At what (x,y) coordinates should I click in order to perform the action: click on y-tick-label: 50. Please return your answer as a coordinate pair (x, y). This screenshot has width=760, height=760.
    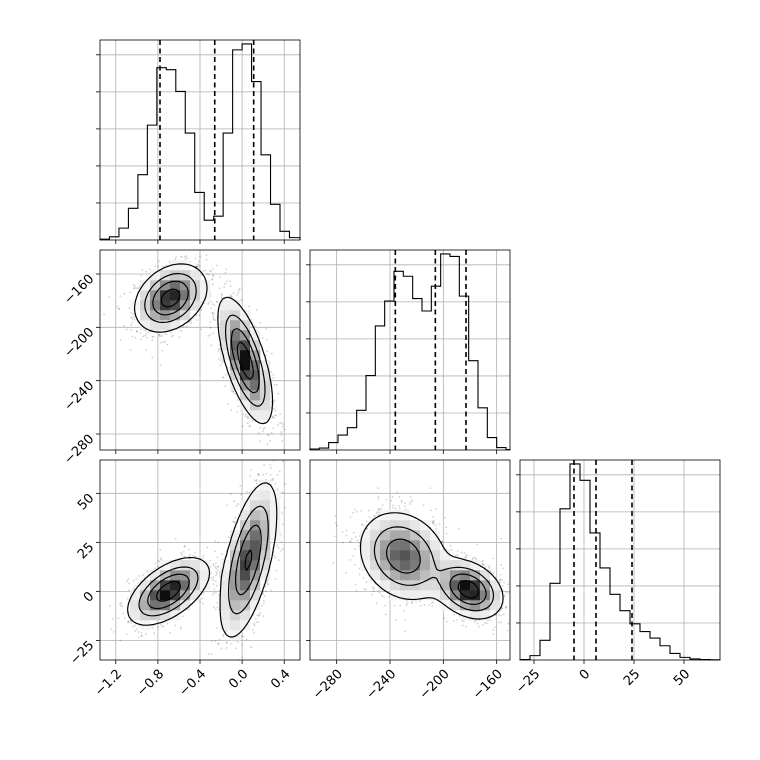
    Looking at the image, I should click on (86, 502).